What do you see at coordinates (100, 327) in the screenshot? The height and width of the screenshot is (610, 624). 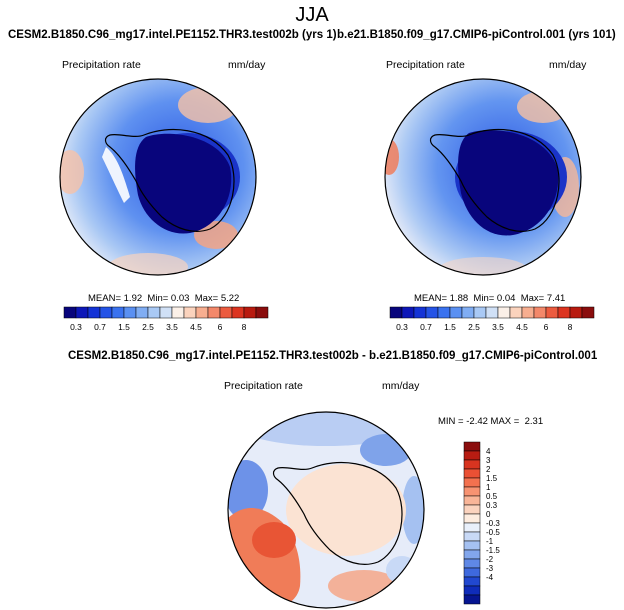 I see `panel-1-colorbar-tick-label: 0.7` at bounding box center [100, 327].